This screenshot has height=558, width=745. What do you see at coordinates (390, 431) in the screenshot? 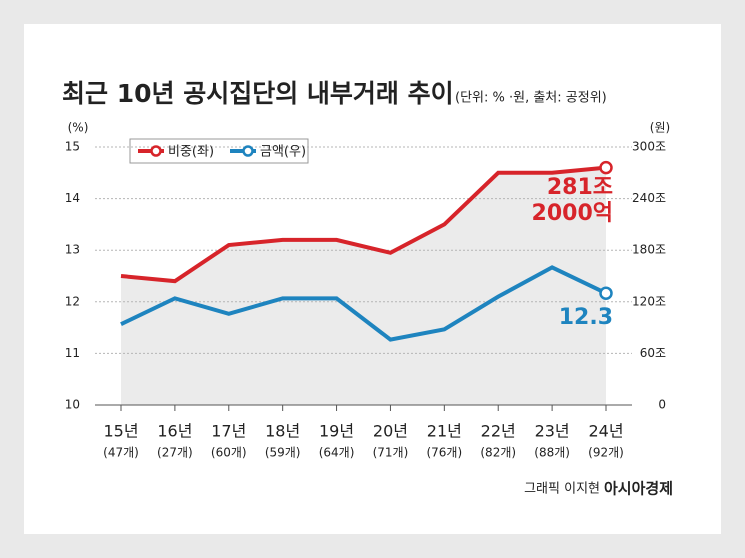
I see `x-tick-label: 20년` at bounding box center [390, 431].